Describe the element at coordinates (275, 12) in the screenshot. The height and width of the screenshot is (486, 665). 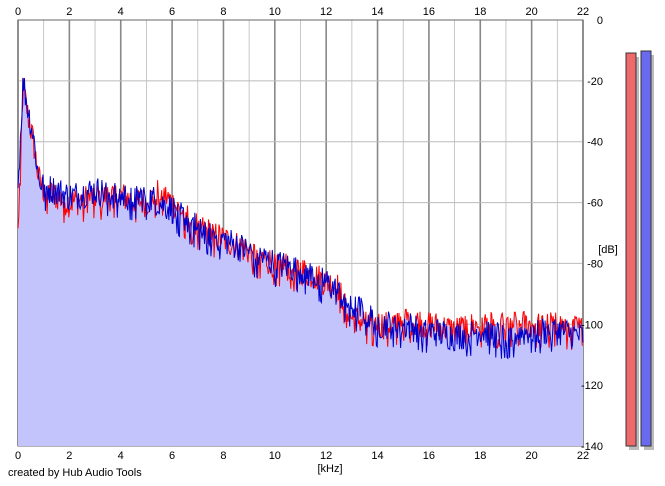
I see `x-tick-label-top: 10` at that location.